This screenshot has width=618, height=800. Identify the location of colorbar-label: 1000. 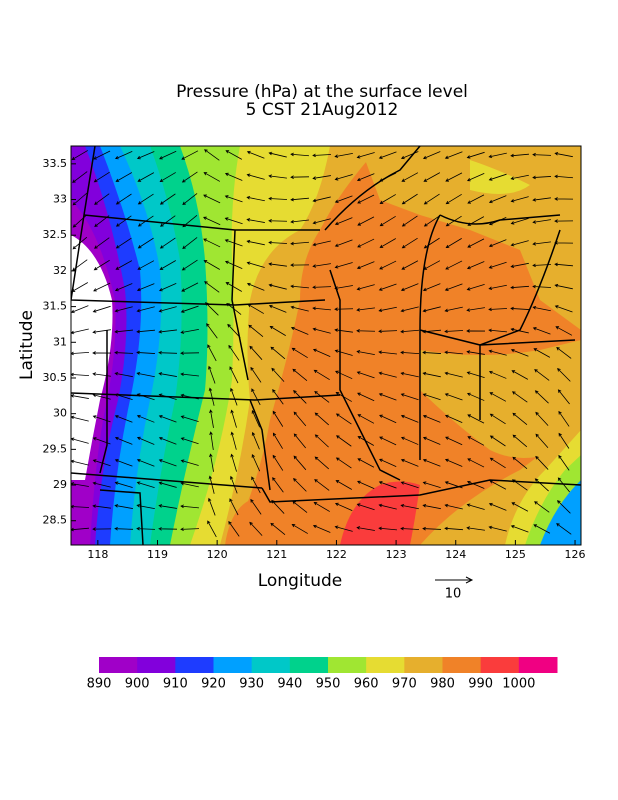
(518, 684).